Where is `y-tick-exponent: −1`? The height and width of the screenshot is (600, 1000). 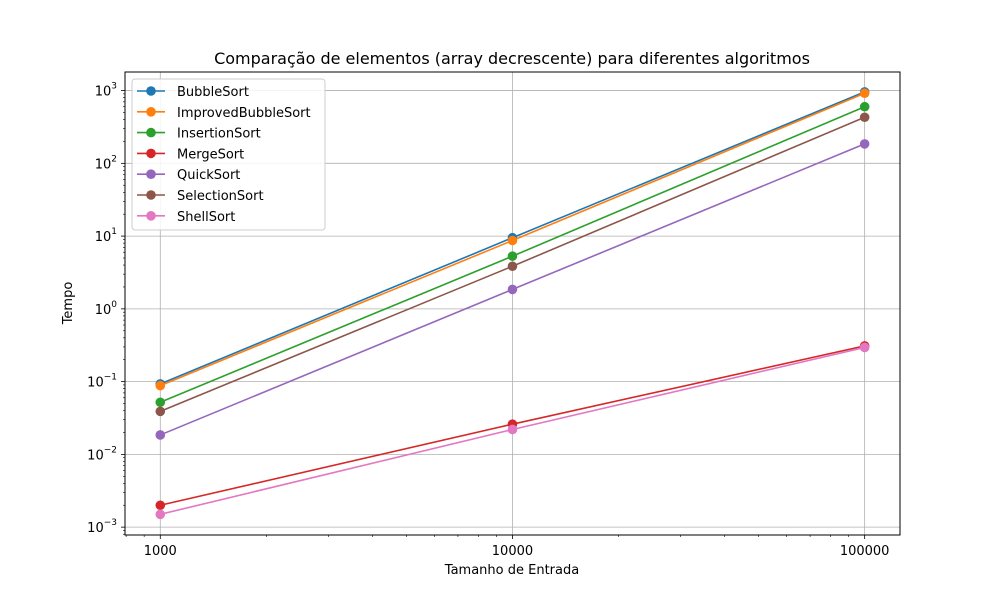 y-tick-exponent: −1 is located at coordinates (110, 378).